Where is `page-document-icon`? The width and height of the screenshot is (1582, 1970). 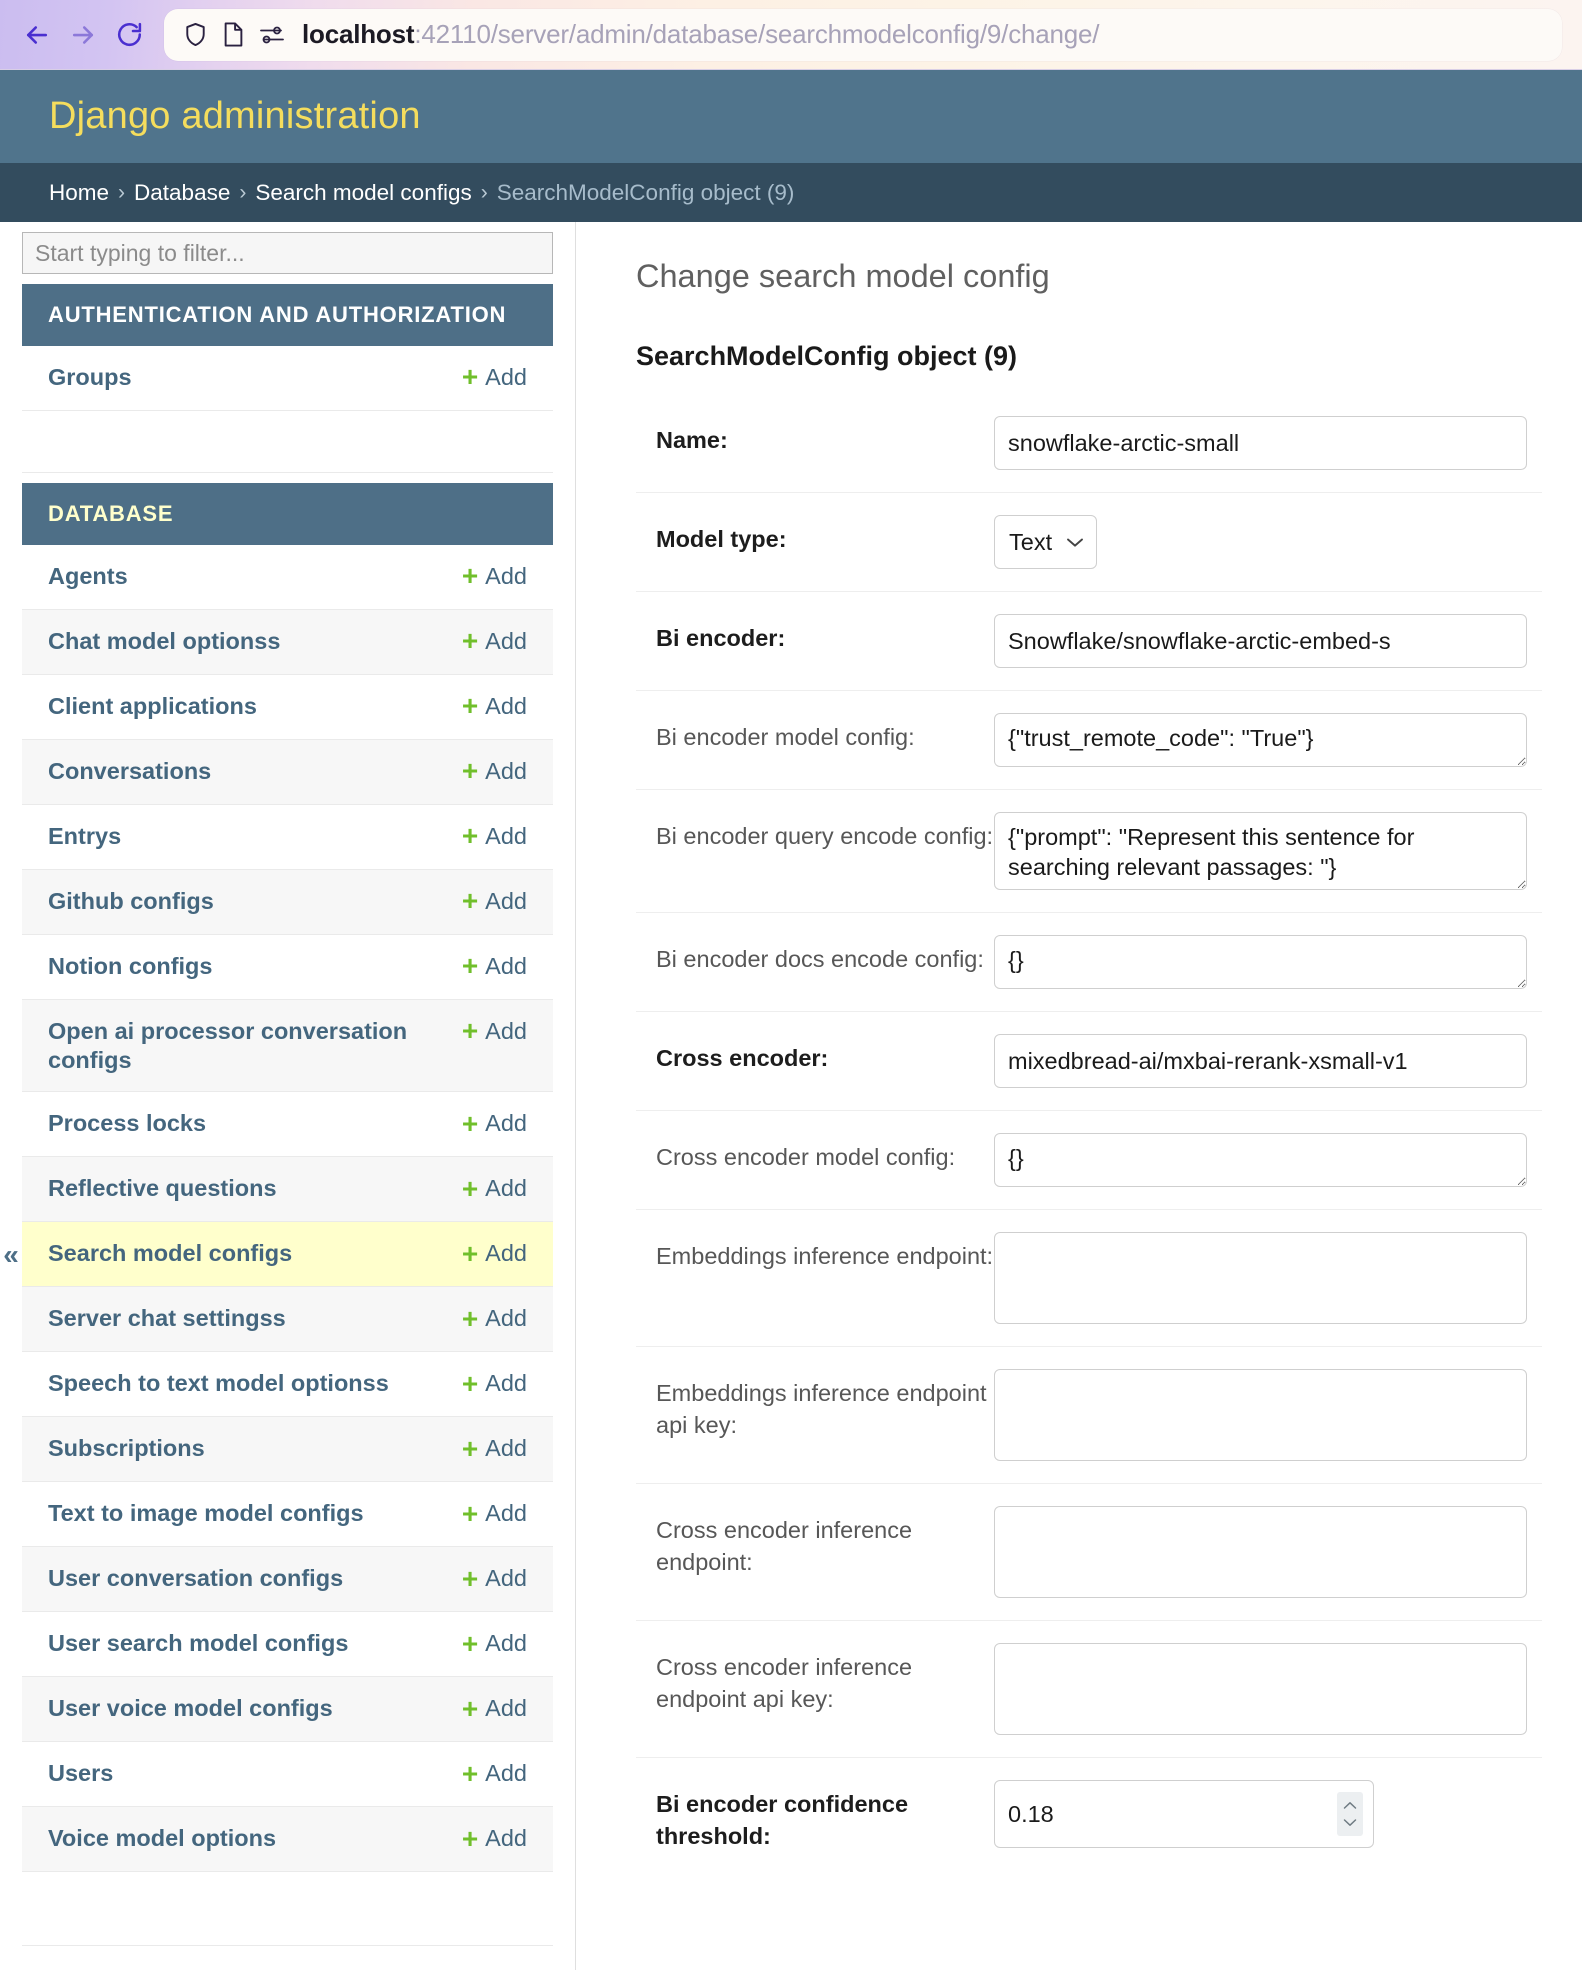
page-document-icon is located at coordinates (233, 34).